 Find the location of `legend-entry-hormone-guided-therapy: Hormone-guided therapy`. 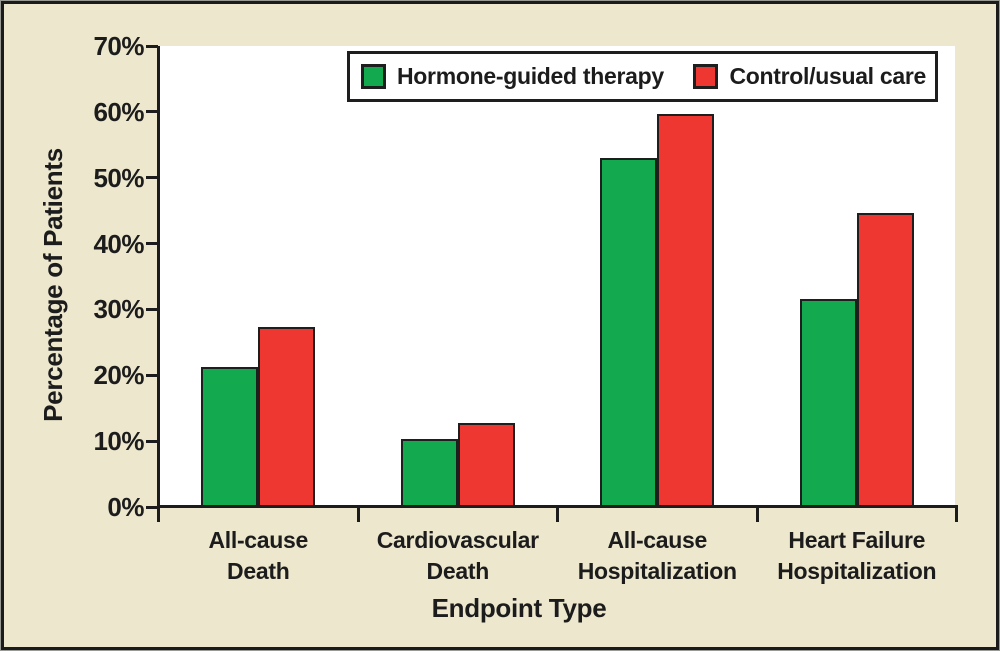

legend-entry-hormone-guided-therapy: Hormone-guided therapy is located at coordinates (512, 76).